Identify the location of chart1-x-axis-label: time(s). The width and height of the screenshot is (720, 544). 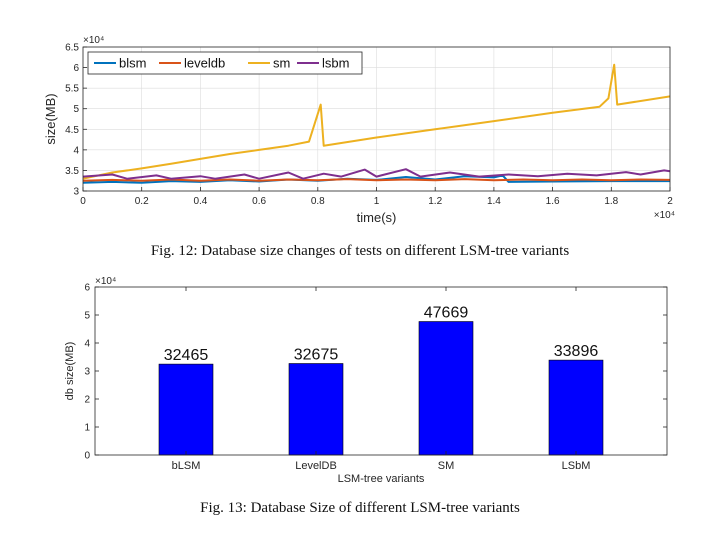
(377, 217).